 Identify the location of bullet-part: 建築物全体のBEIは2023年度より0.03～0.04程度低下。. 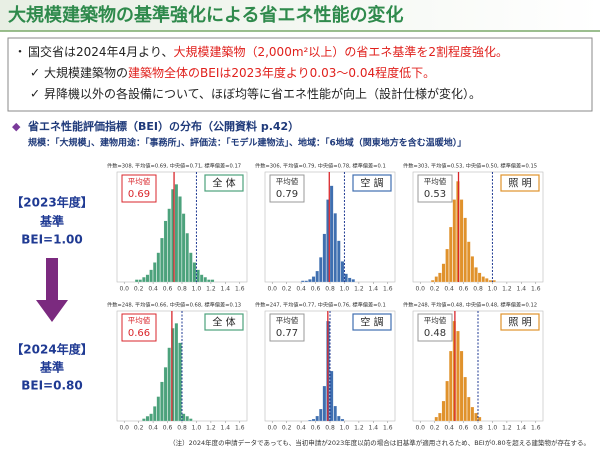
(281, 72).